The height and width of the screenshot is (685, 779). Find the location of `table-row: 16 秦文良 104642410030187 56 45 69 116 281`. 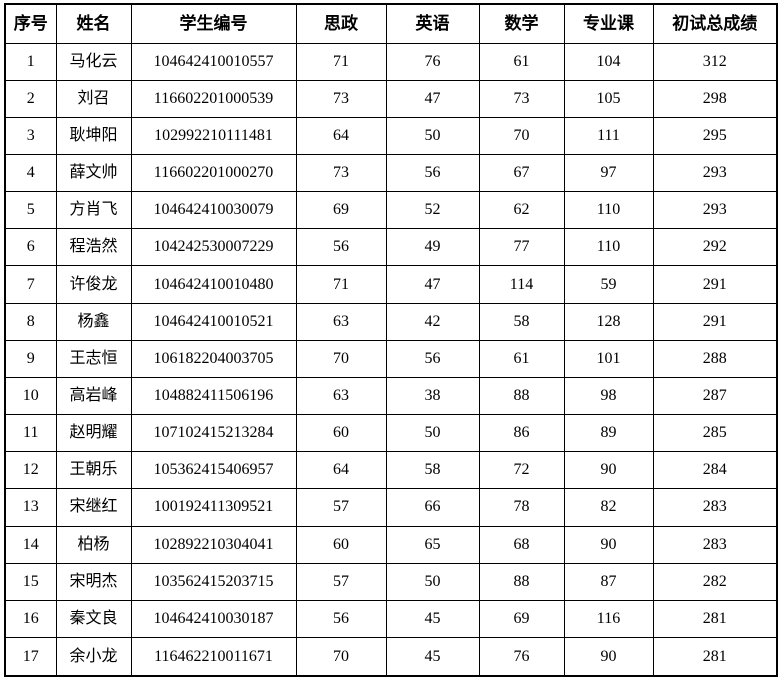

table-row: 16 秦文良 104642410030187 56 45 69 116 281 is located at coordinates (391, 619).